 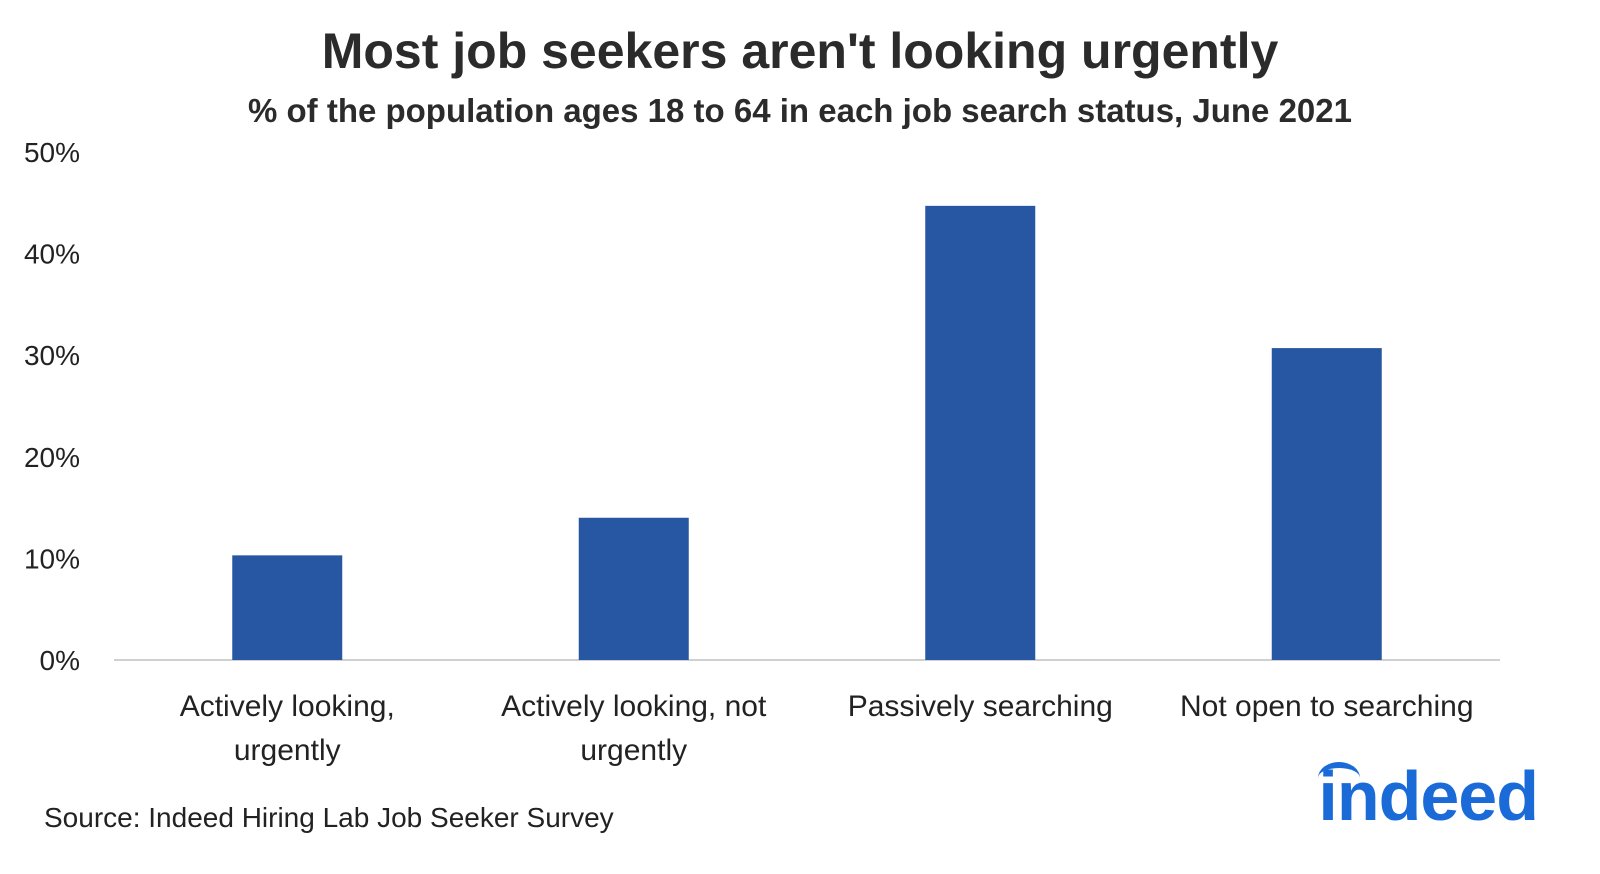 I want to click on y-tick-label: 30%, so click(x=52, y=355).